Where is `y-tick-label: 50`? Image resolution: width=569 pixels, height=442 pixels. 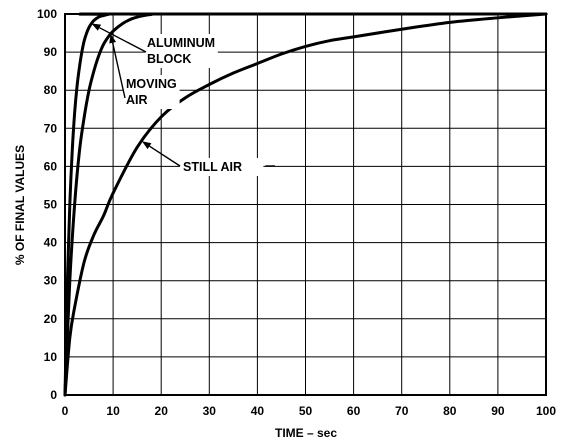
y-tick-label: 50 is located at coordinates (51, 205).